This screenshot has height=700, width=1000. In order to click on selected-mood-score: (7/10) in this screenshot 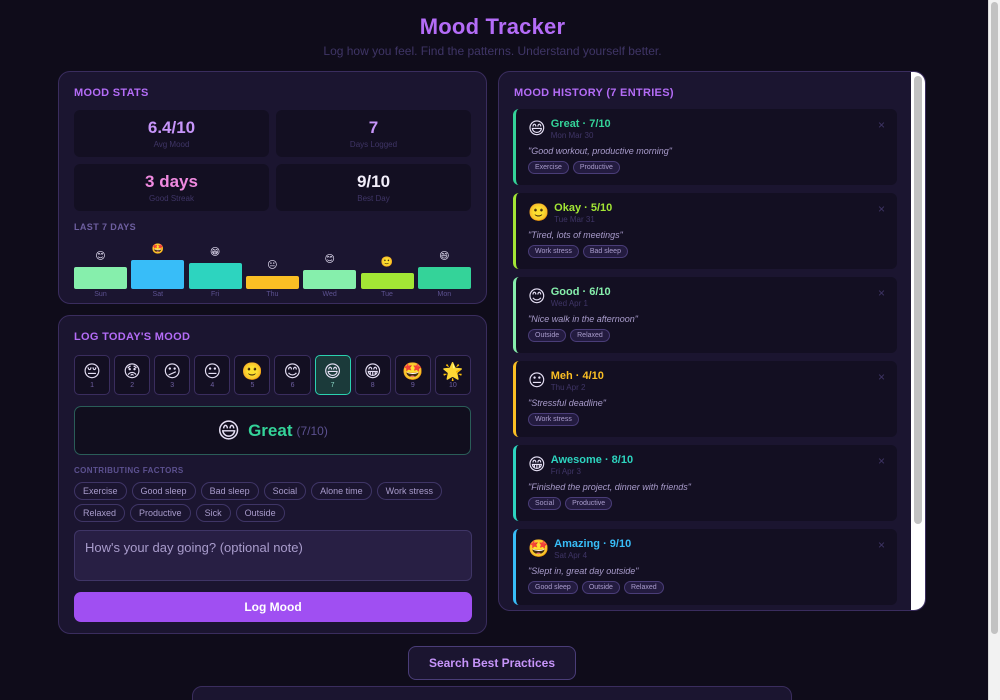, I will do `click(312, 430)`.